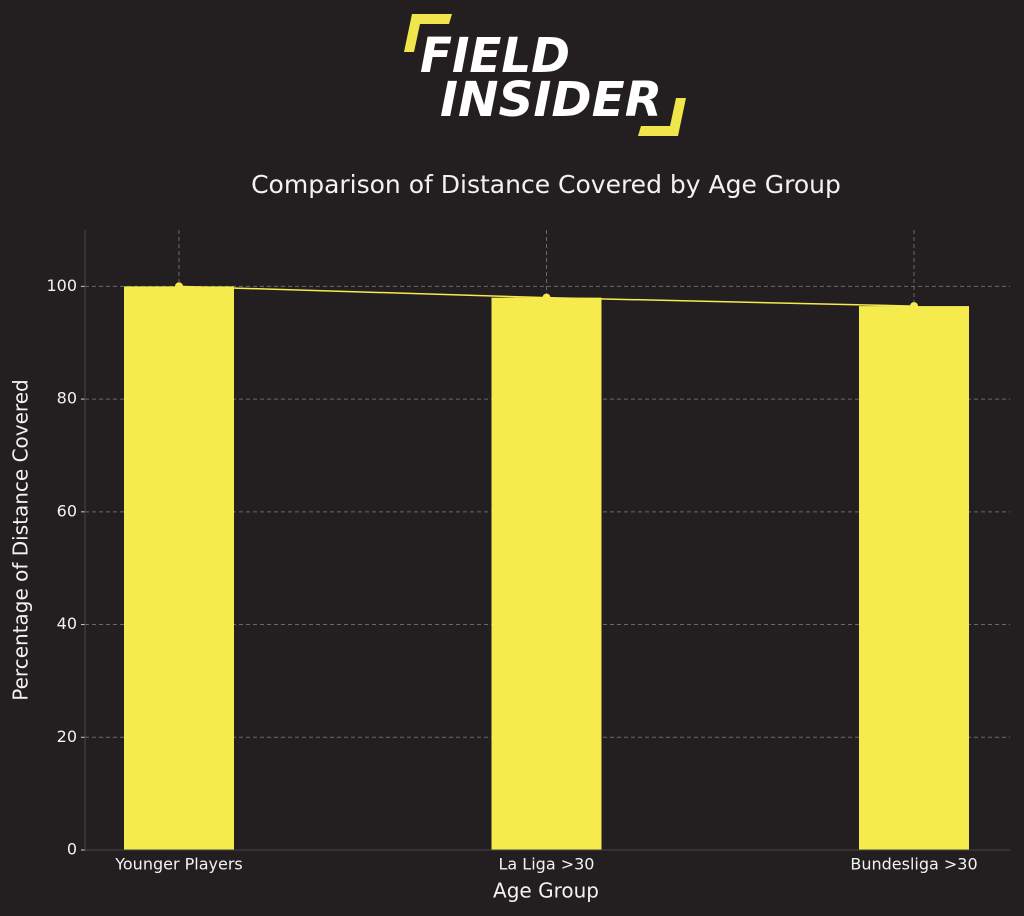 The image size is (1024, 916). What do you see at coordinates (546, 891) in the screenshot?
I see `x-axis-label: Age Group` at bounding box center [546, 891].